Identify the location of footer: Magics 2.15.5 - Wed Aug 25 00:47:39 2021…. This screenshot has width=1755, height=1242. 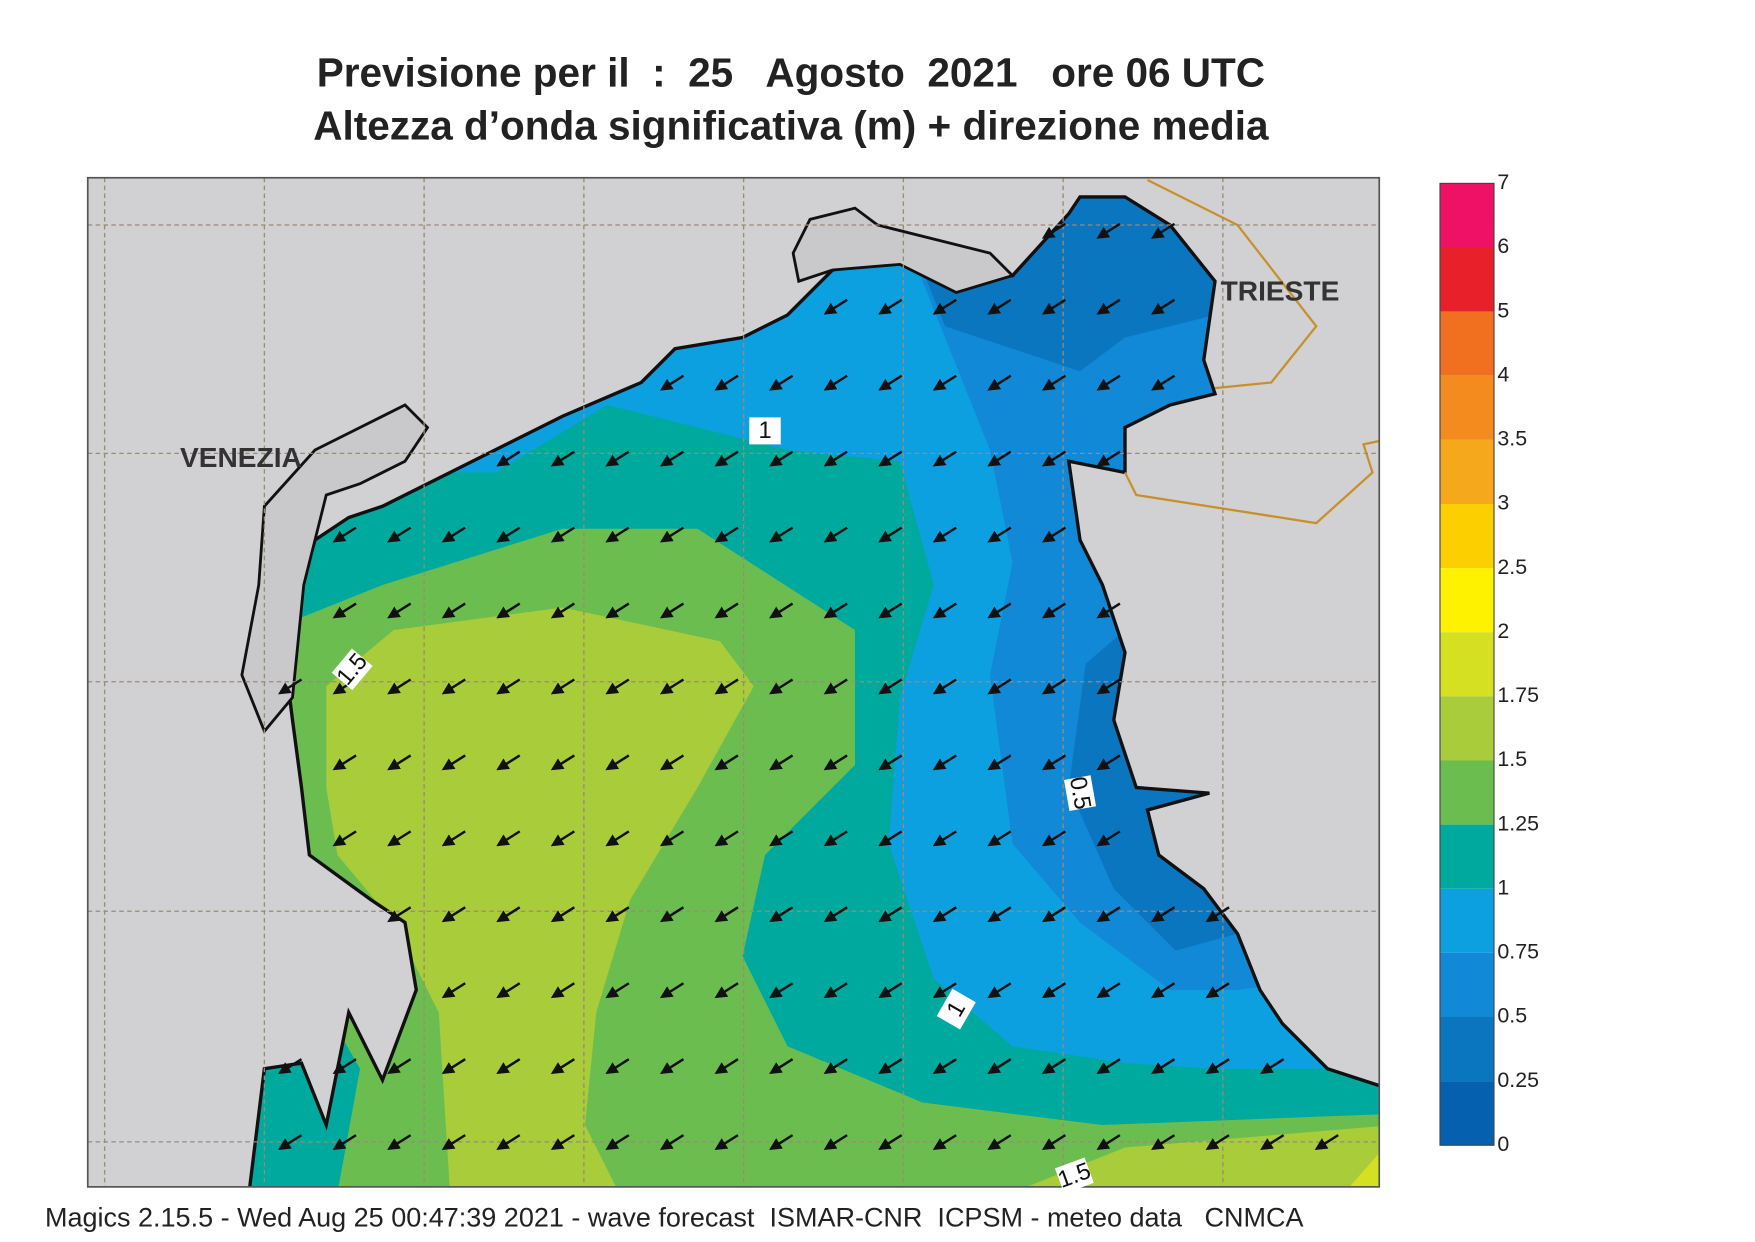
(674, 1217).